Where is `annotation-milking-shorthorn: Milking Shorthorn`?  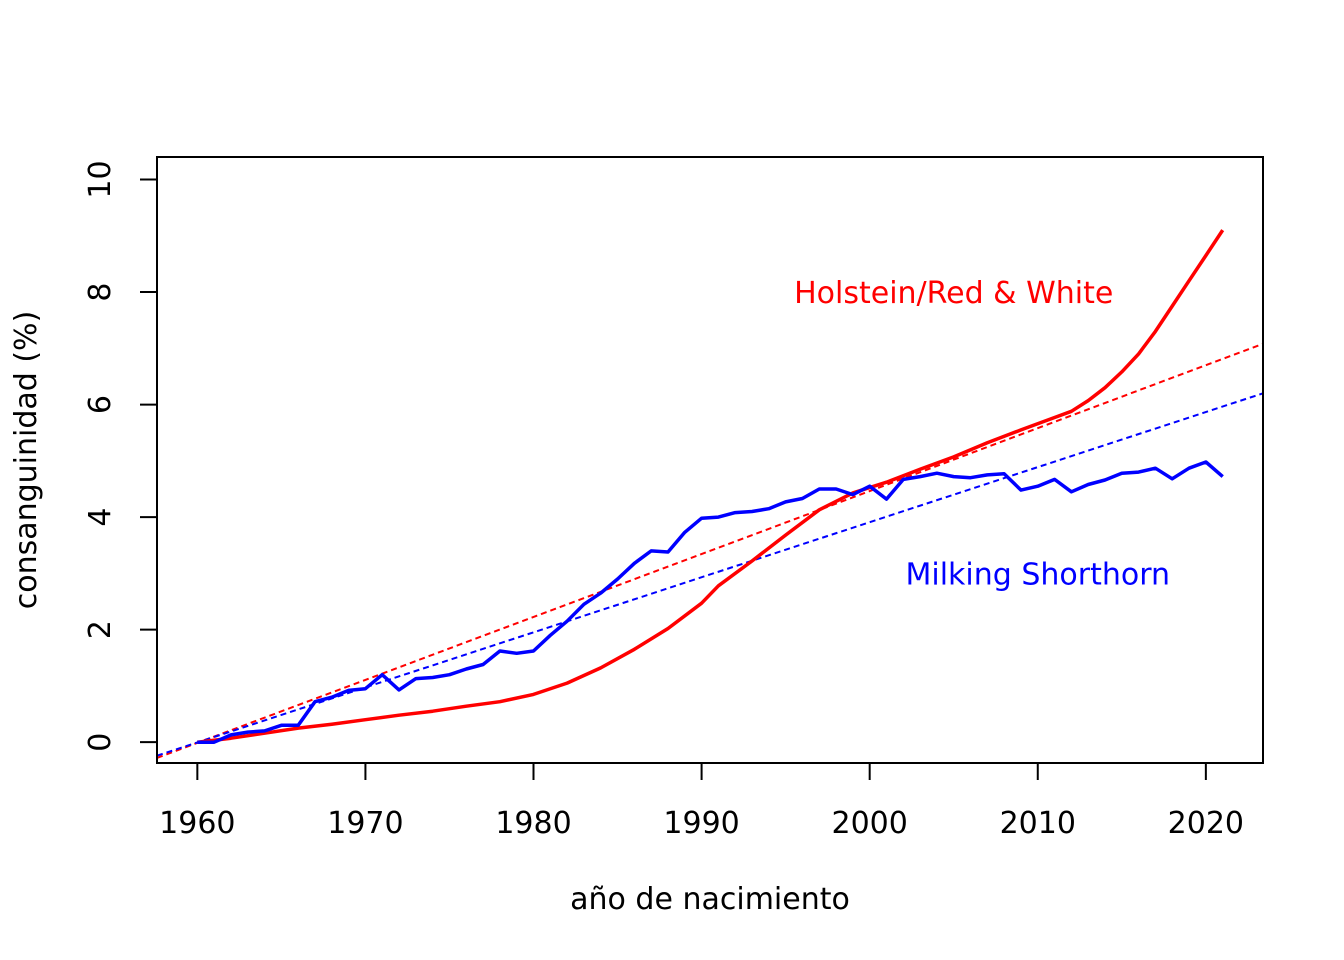
annotation-milking-shorthorn: Milking Shorthorn is located at coordinates (1037, 574).